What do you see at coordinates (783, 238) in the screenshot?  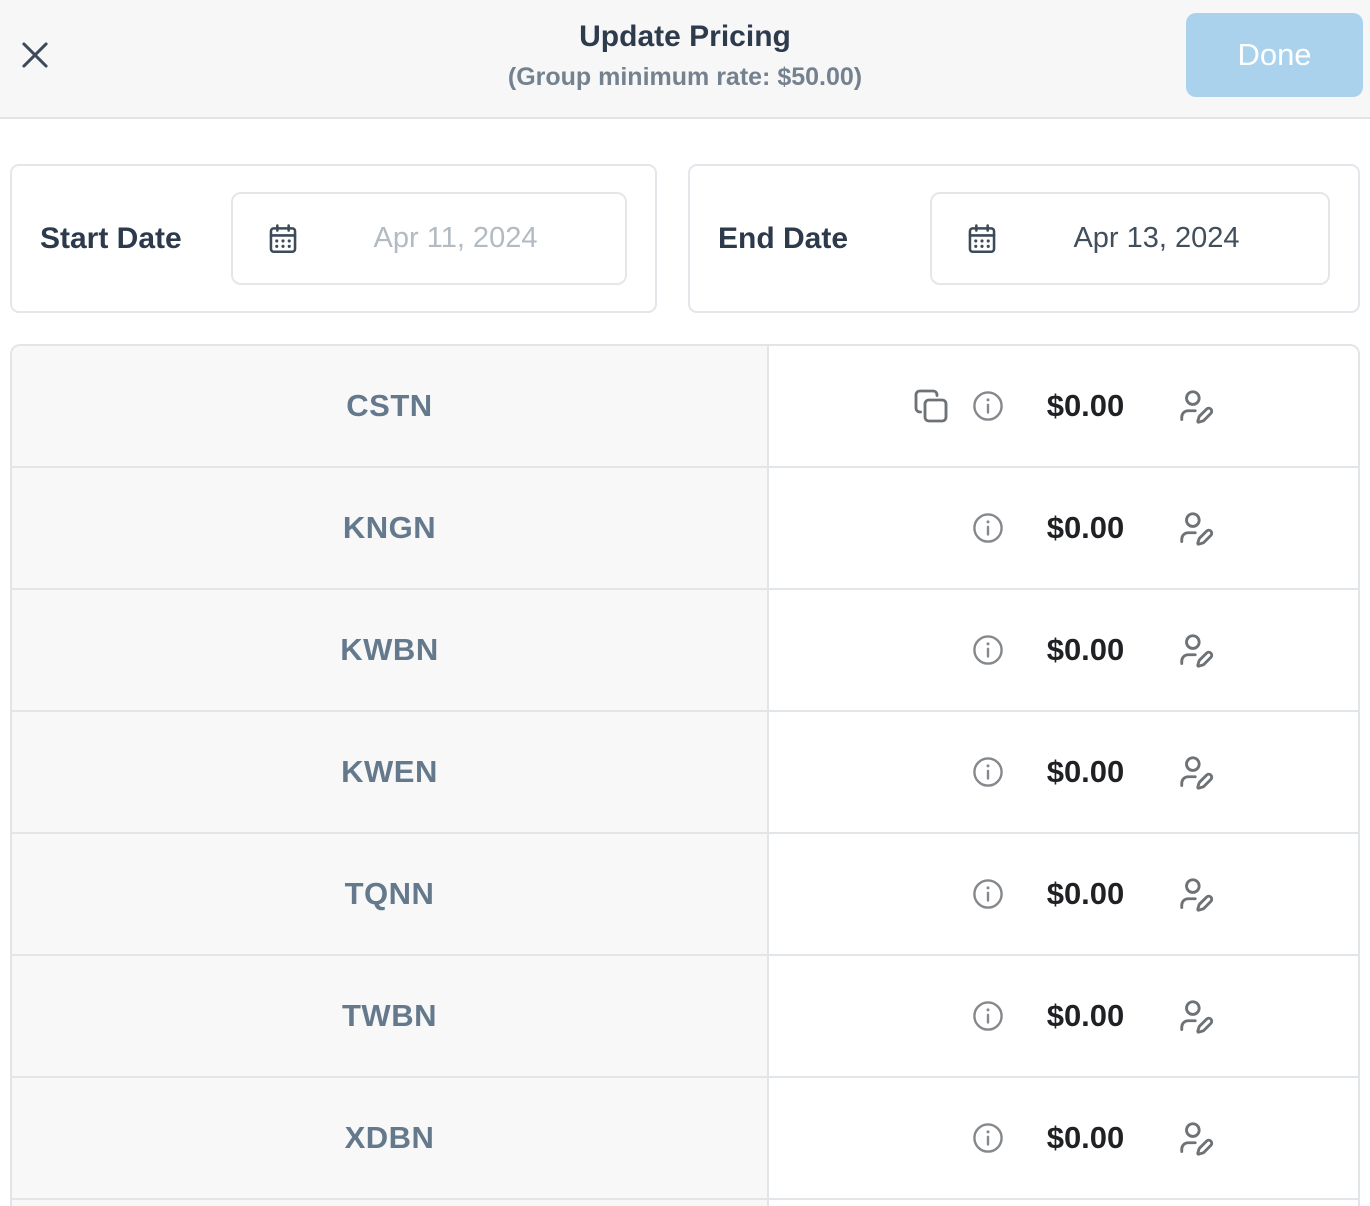 I see `end-date-label: End Date` at bounding box center [783, 238].